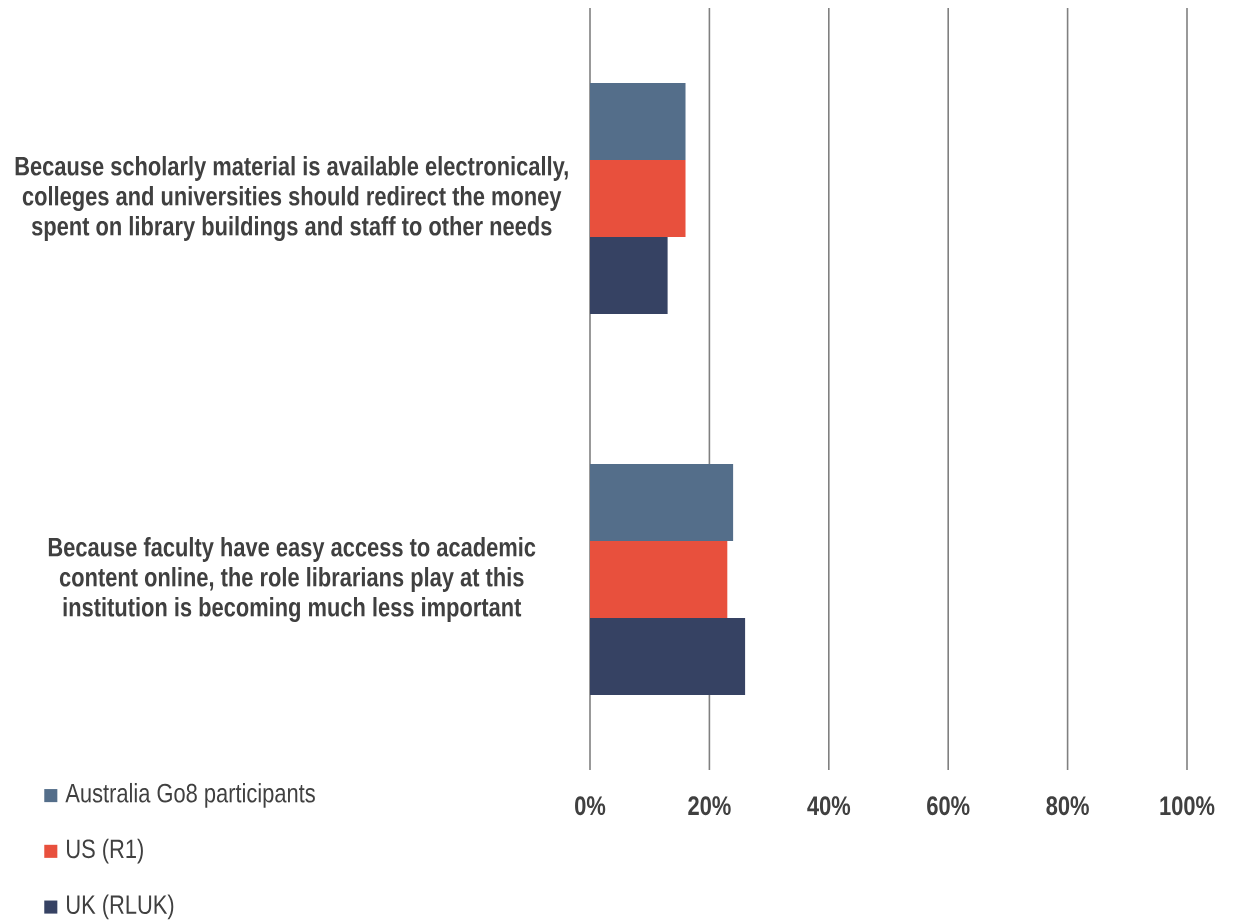 The height and width of the screenshot is (924, 1238). I want to click on x-tick-label: 60%, so click(948, 806).